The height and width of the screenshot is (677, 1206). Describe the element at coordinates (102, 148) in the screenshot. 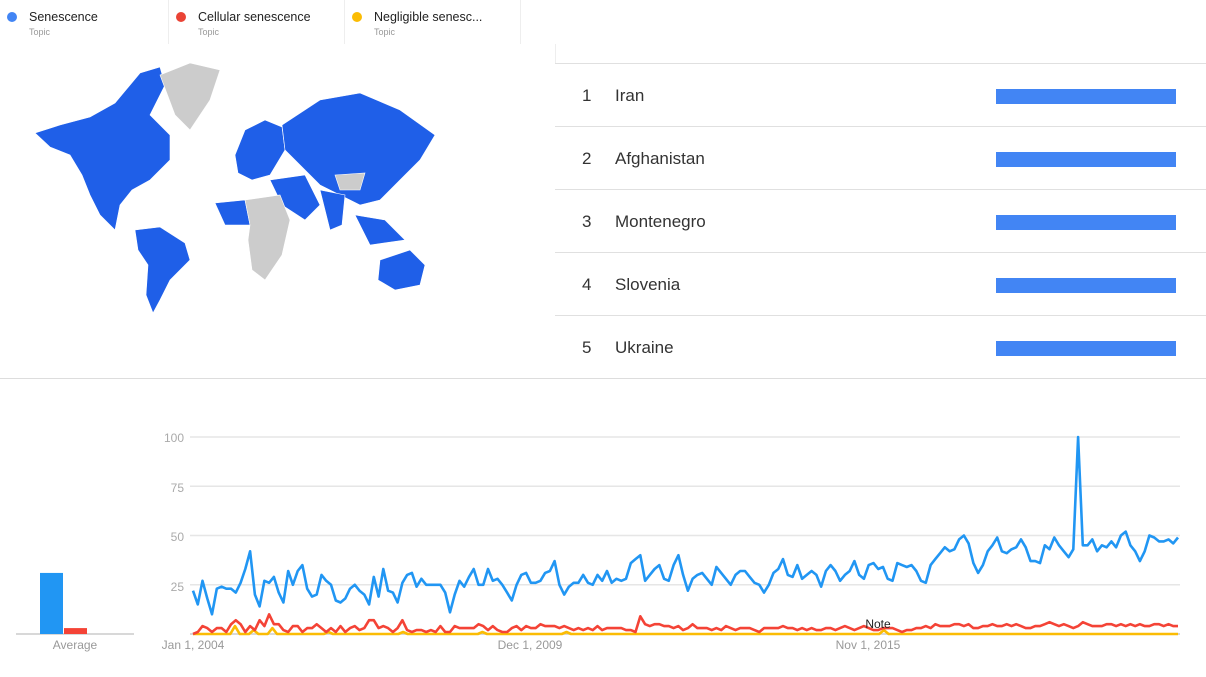

I see `map-region-north-america` at that location.